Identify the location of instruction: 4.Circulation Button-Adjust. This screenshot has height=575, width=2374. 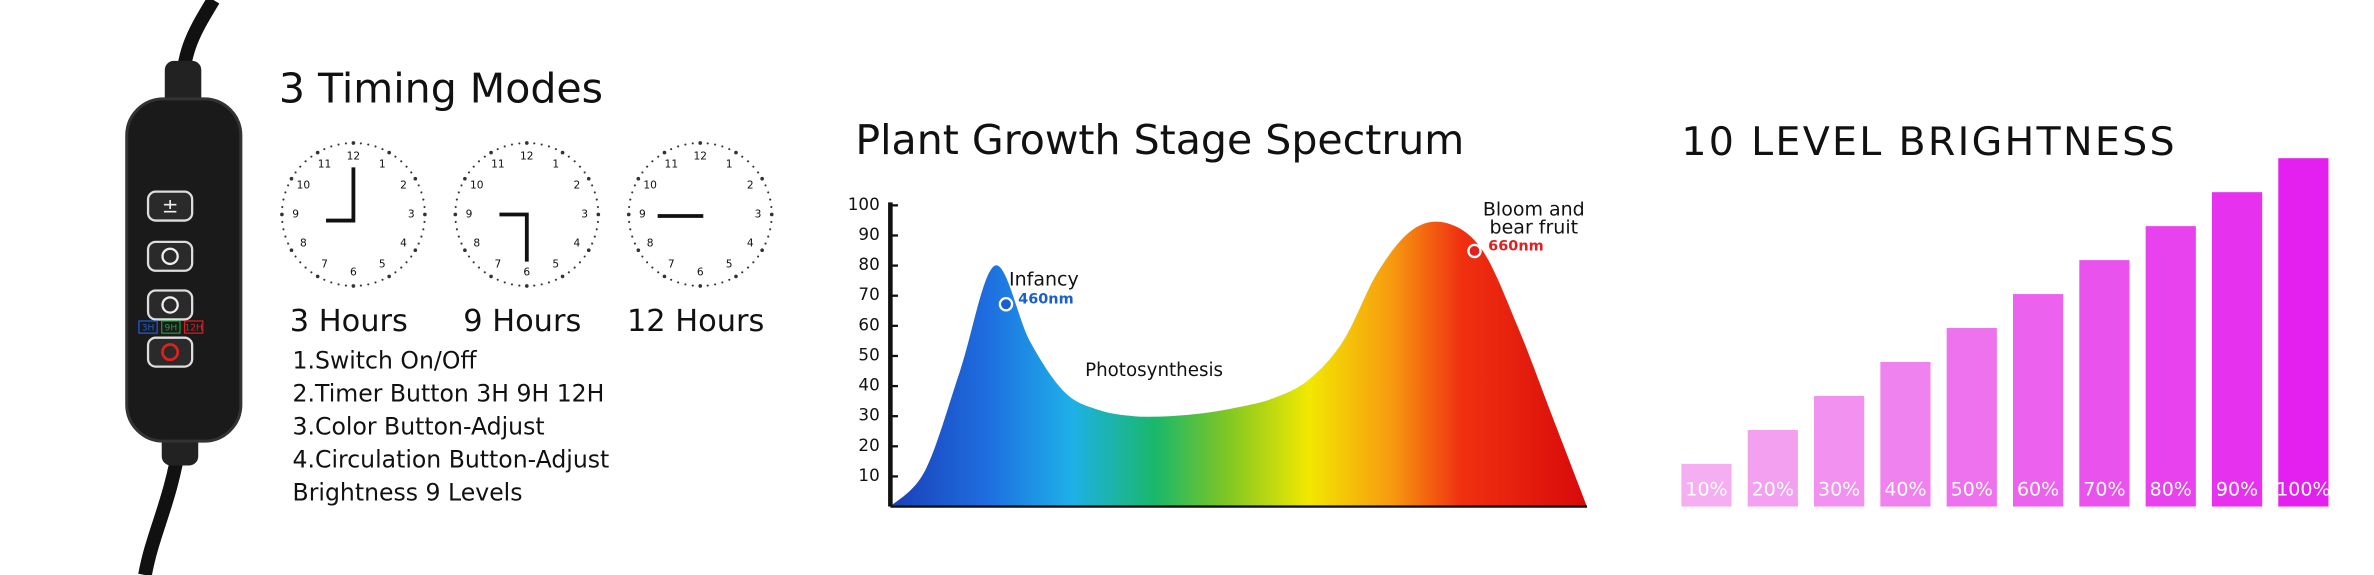
(451, 460).